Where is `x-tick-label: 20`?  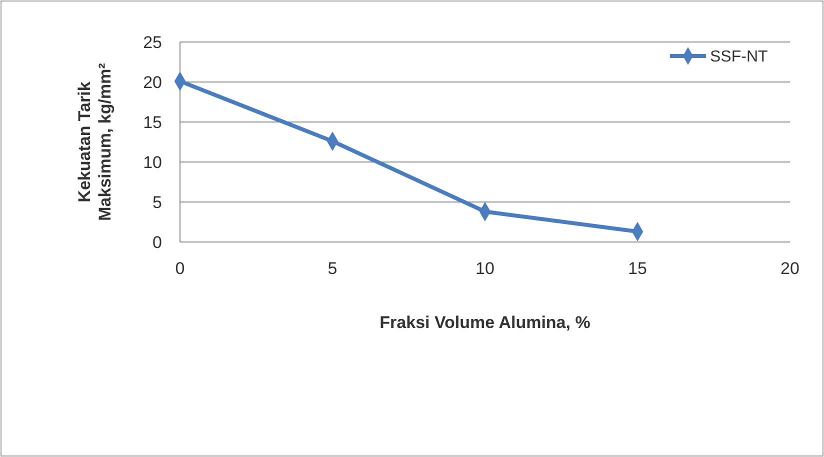 x-tick-label: 20 is located at coordinates (790, 268).